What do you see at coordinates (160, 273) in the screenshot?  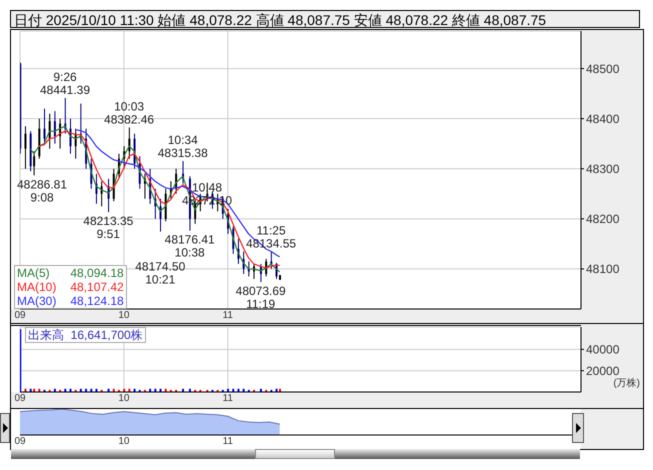 I see `annotation: 48174.50 10:21` at bounding box center [160, 273].